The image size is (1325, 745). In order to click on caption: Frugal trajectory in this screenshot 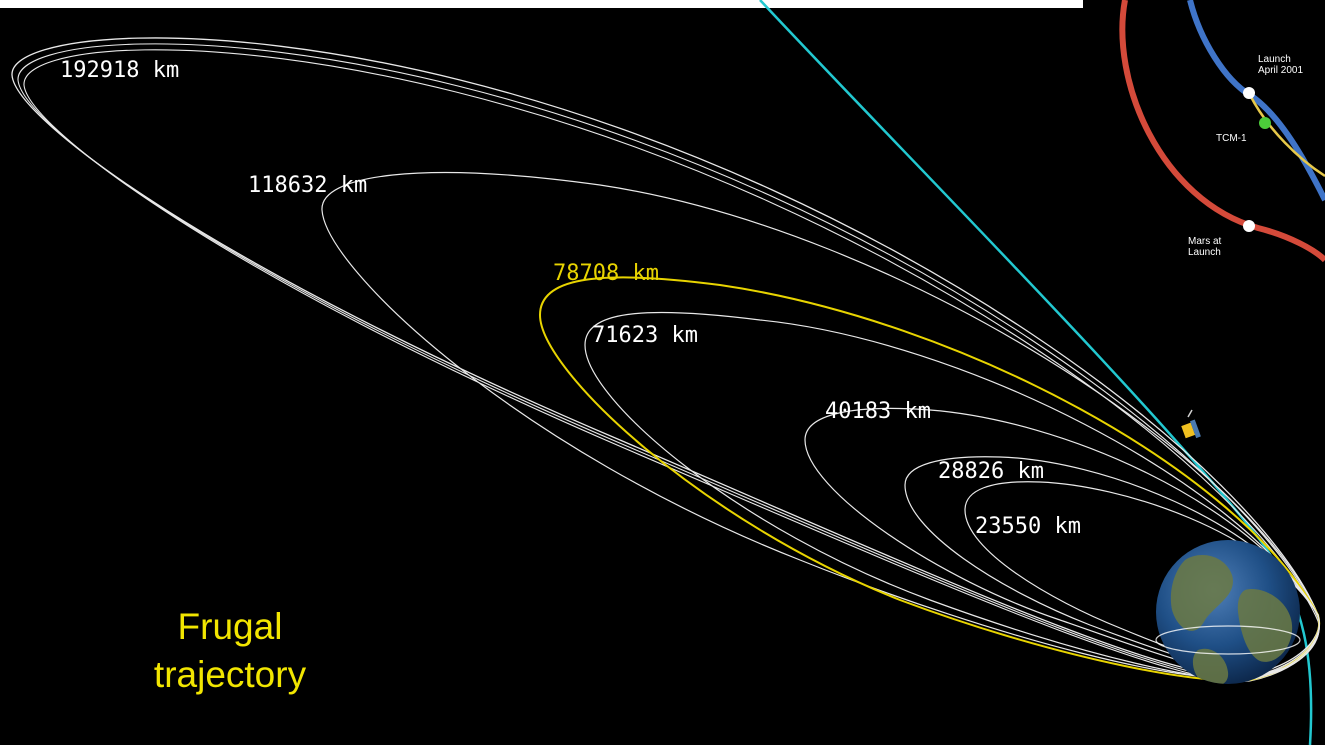, I will do `click(230, 651)`.